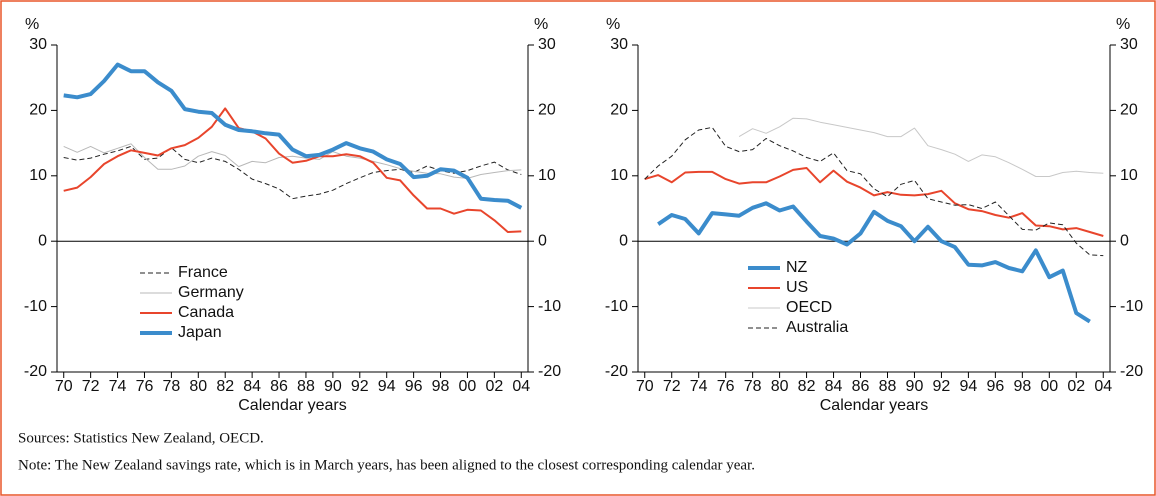 The height and width of the screenshot is (496, 1156). What do you see at coordinates (797, 287) in the screenshot?
I see `legend-label: US` at bounding box center [797, 287].